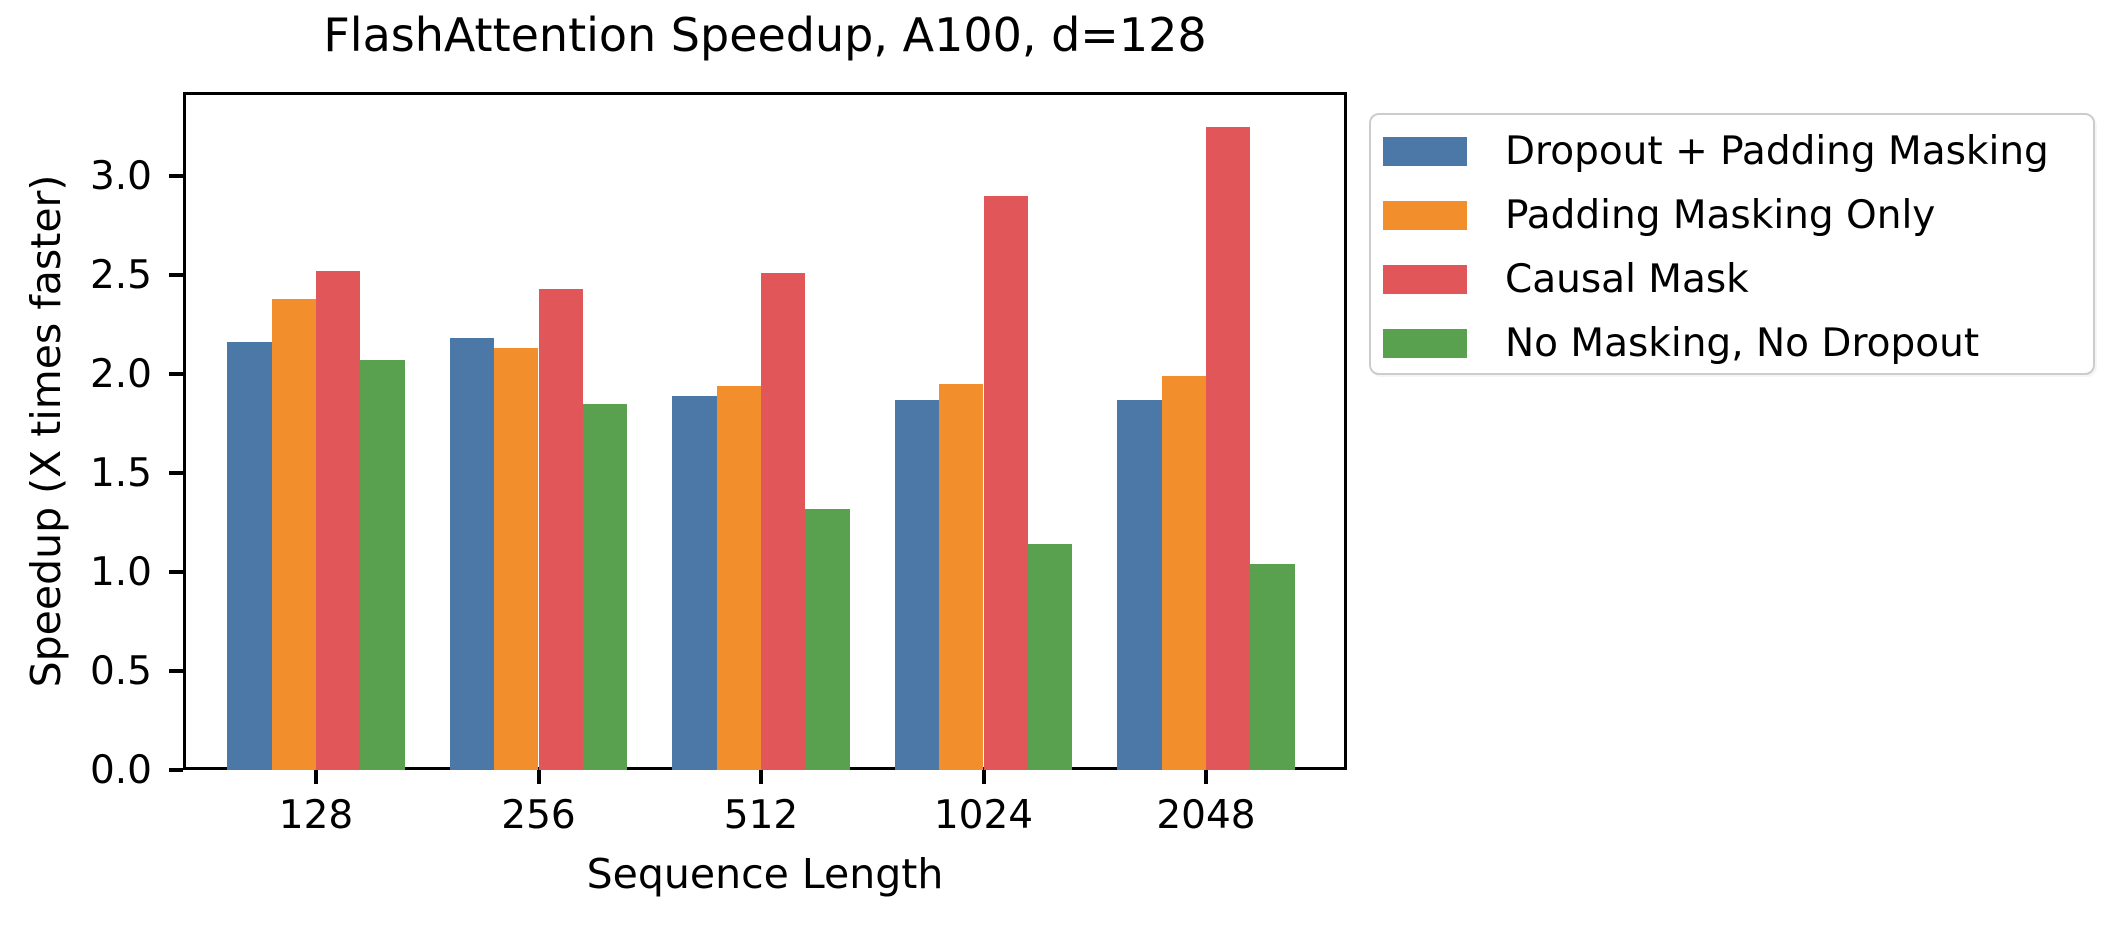 Image resolution: width=2127 pixels, height=932 pixels. Describe the element at coordinates (120, 275) in the screenshot. I see `y-tick-label: 2.5` at that location.